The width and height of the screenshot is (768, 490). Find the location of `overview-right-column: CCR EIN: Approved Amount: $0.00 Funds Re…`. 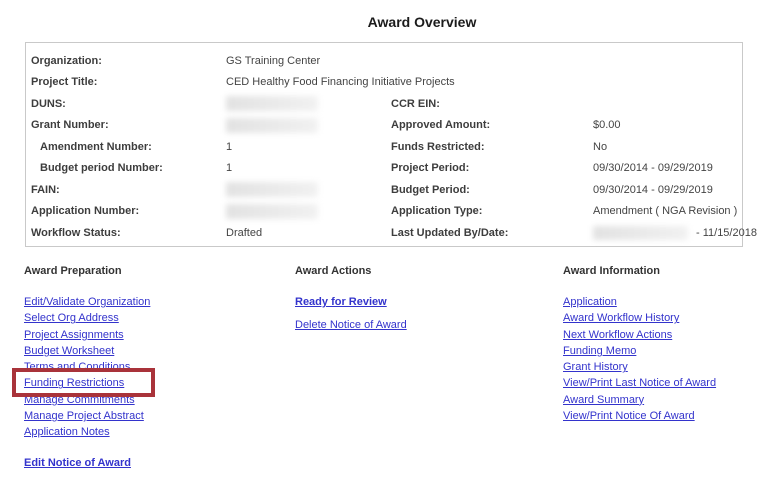

overview-right-column: CCR EIN: Approved Amount: $0.00 Funds Re… is located at coordinates (574, 168).